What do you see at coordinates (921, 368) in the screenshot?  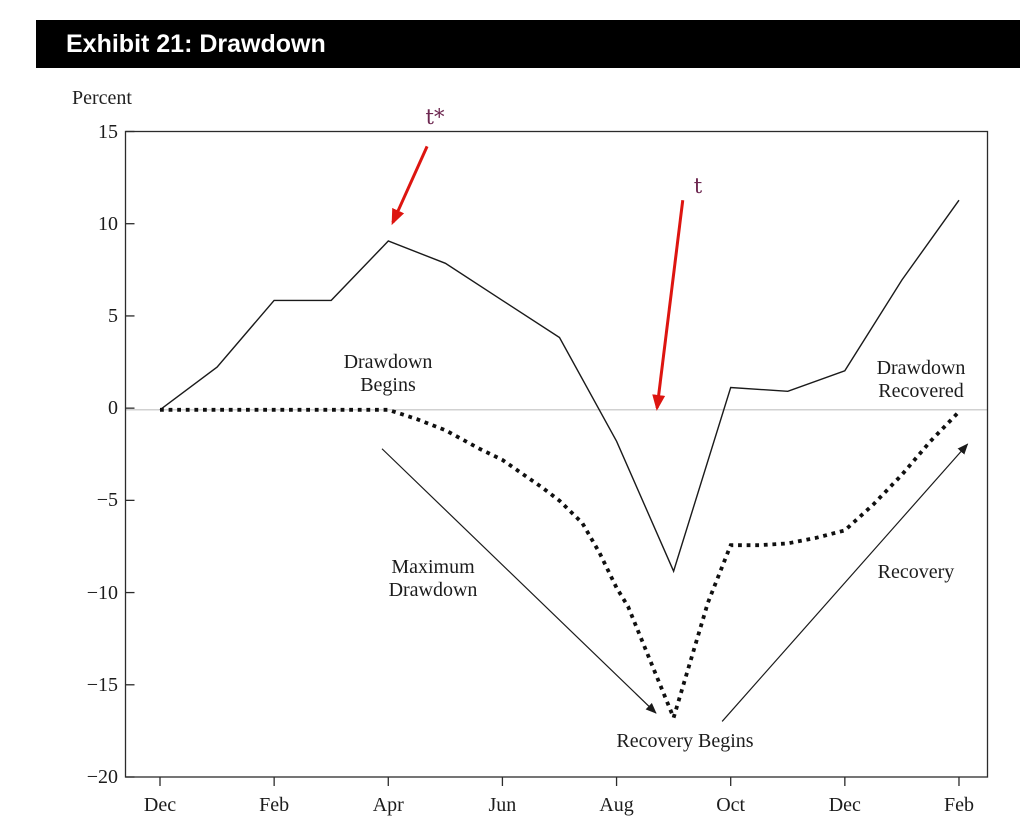 I see `drawdown-recovered-line1: Drawdown` at bounding box center [921, 368].